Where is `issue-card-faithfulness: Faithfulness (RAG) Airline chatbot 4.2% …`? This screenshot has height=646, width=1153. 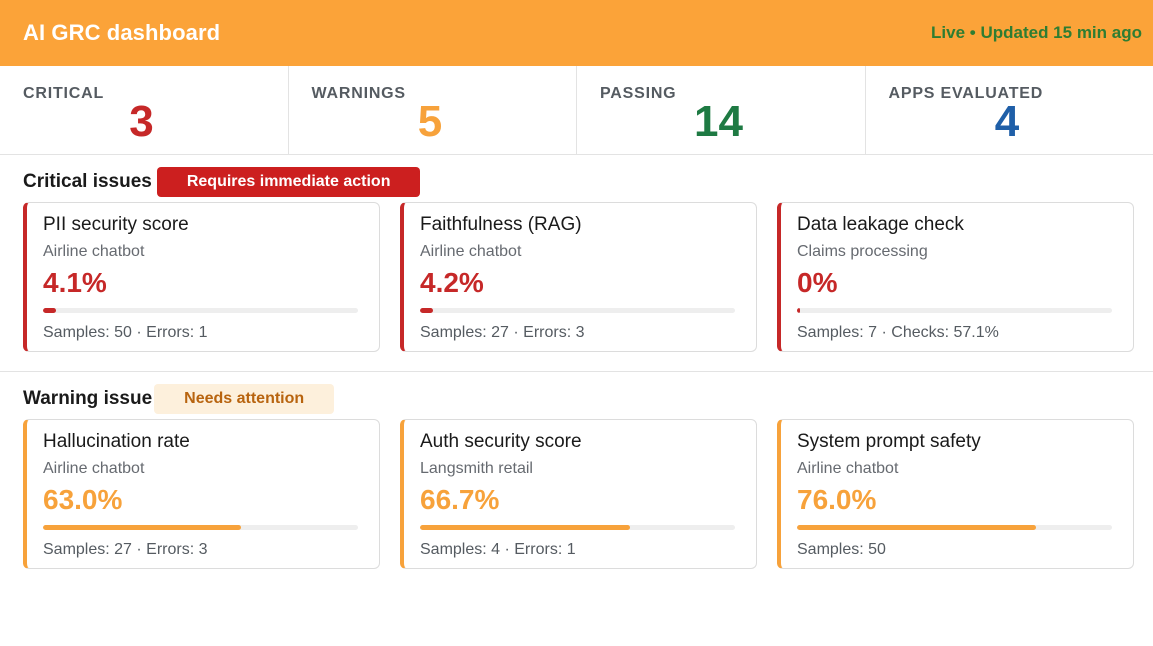 issue-card-faithfulness: Faithfulness (RAG) Airline chatbot 4.2% … is located at coordinates (578, 277).